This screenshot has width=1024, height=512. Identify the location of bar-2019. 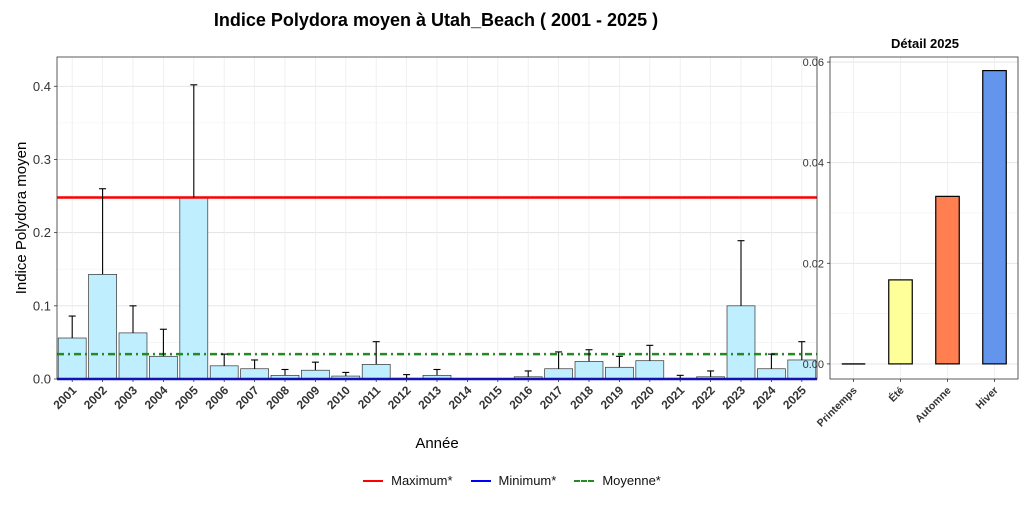
(619, 373).